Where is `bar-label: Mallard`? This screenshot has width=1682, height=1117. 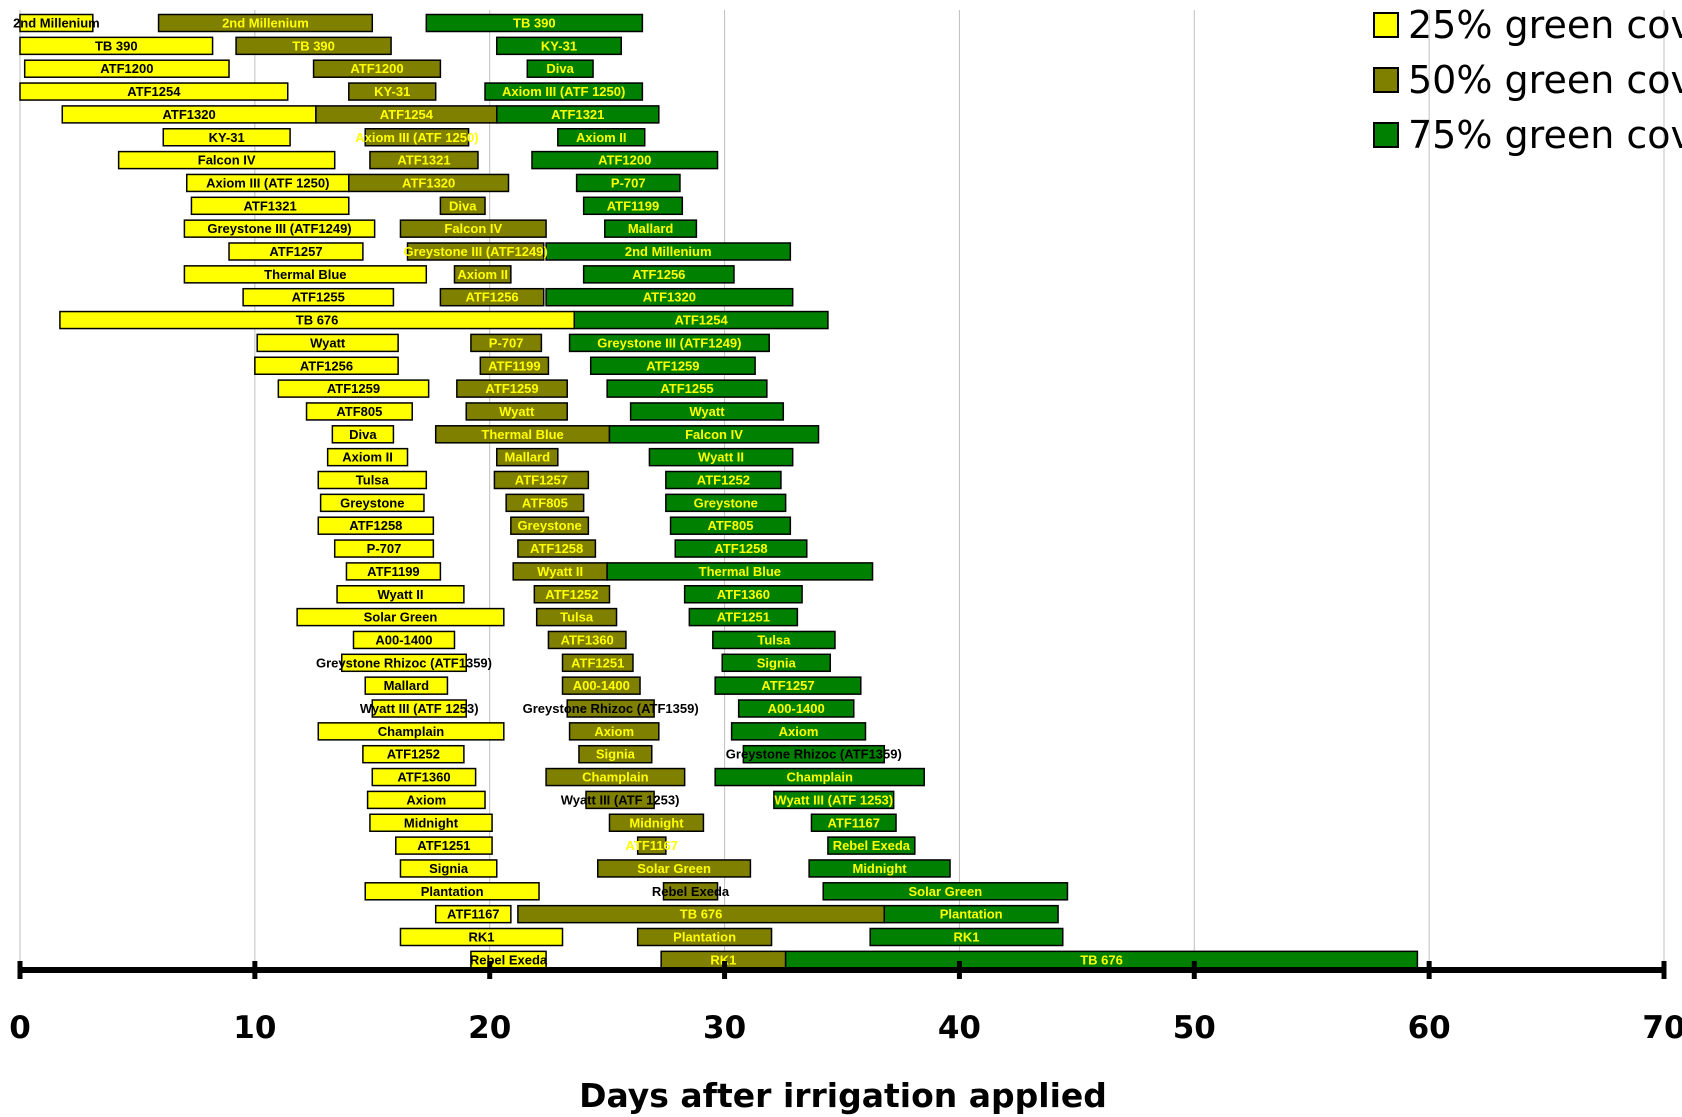 bar-label: Mallard is located at coordinates (651, 228).